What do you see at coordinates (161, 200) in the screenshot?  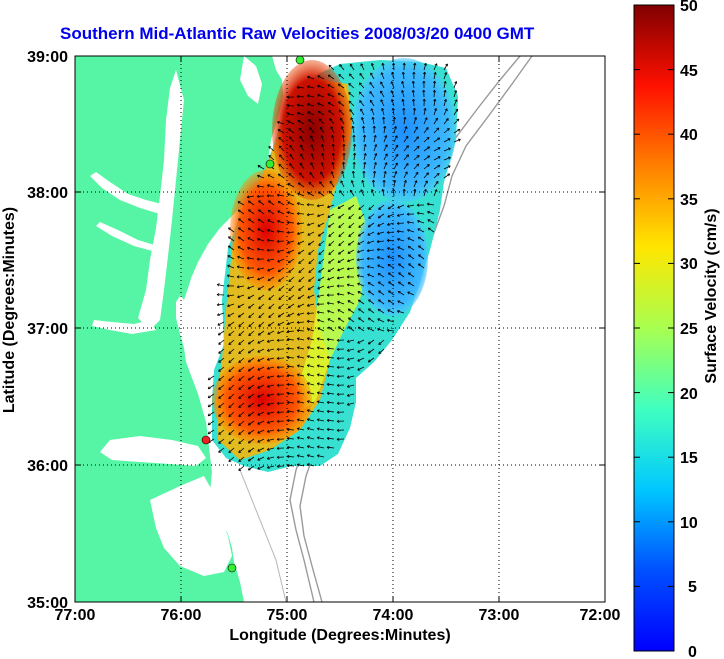 I see `chesapeake-bay` at bounding box center [161, 200].